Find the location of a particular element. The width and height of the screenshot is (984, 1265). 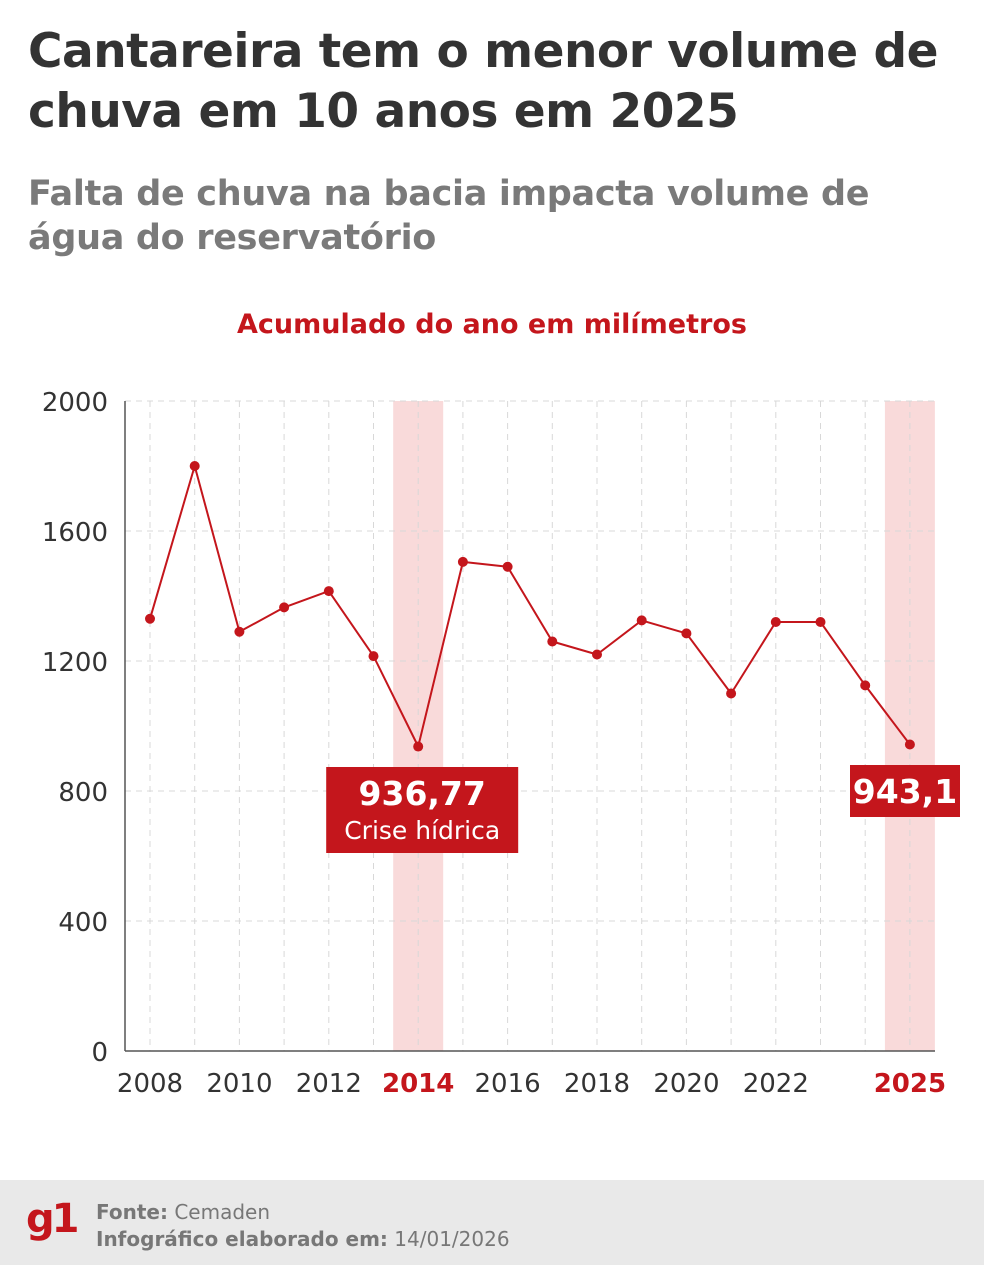

chart-title: Acumulado do ano em milímetros is located at coordinates (492, 324).